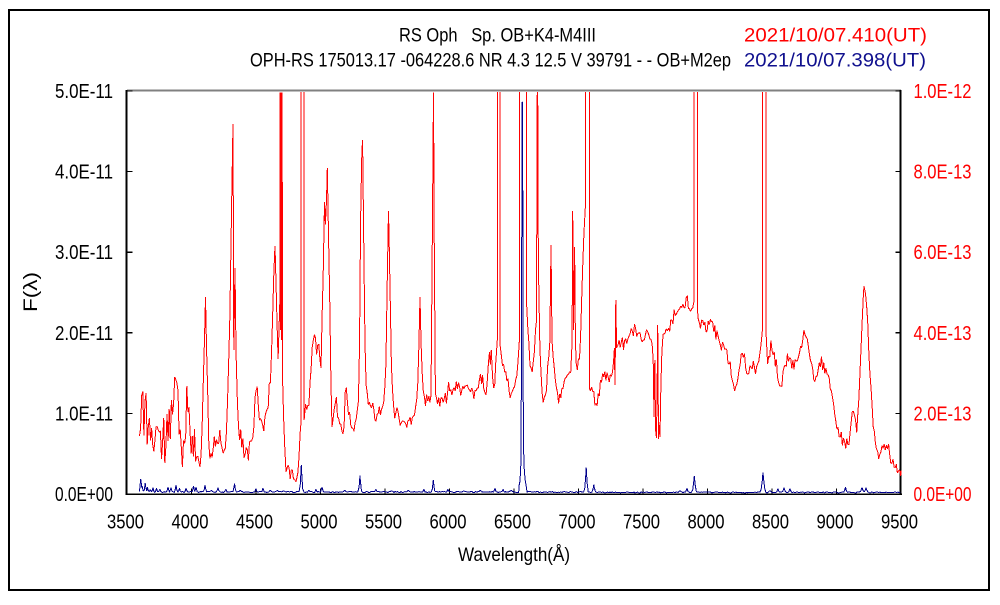 This screenshot has width=1000, height=605. Describe the element at coordinates (319, 523) in the screenshot. I see `svg-text: 5000` at that location.